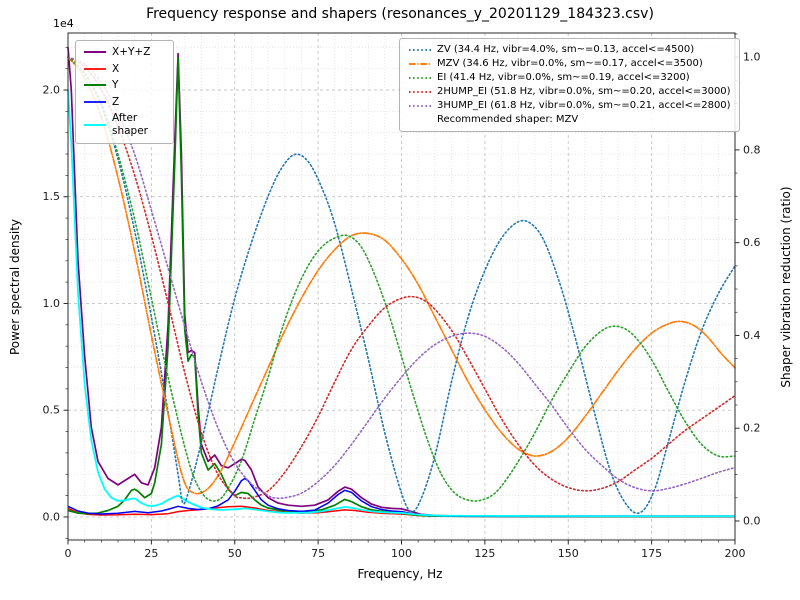  What do you see at coordinates (735, 553) in the screenshot?
I see `x-tick-label: 200` at bounding box center [735, 553].